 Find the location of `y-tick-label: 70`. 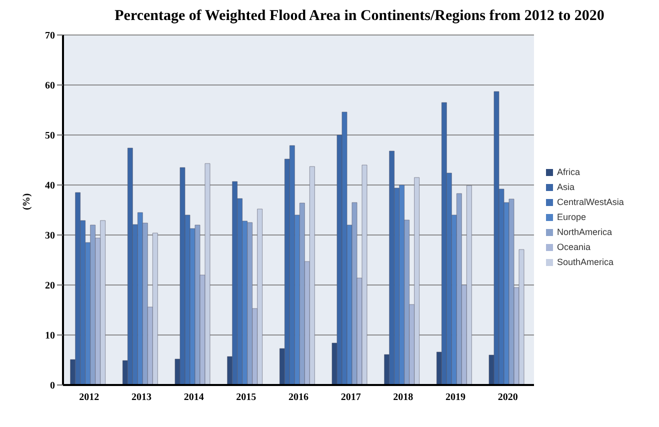

y-tick-label: 70 is located at coordinates (50, 36).